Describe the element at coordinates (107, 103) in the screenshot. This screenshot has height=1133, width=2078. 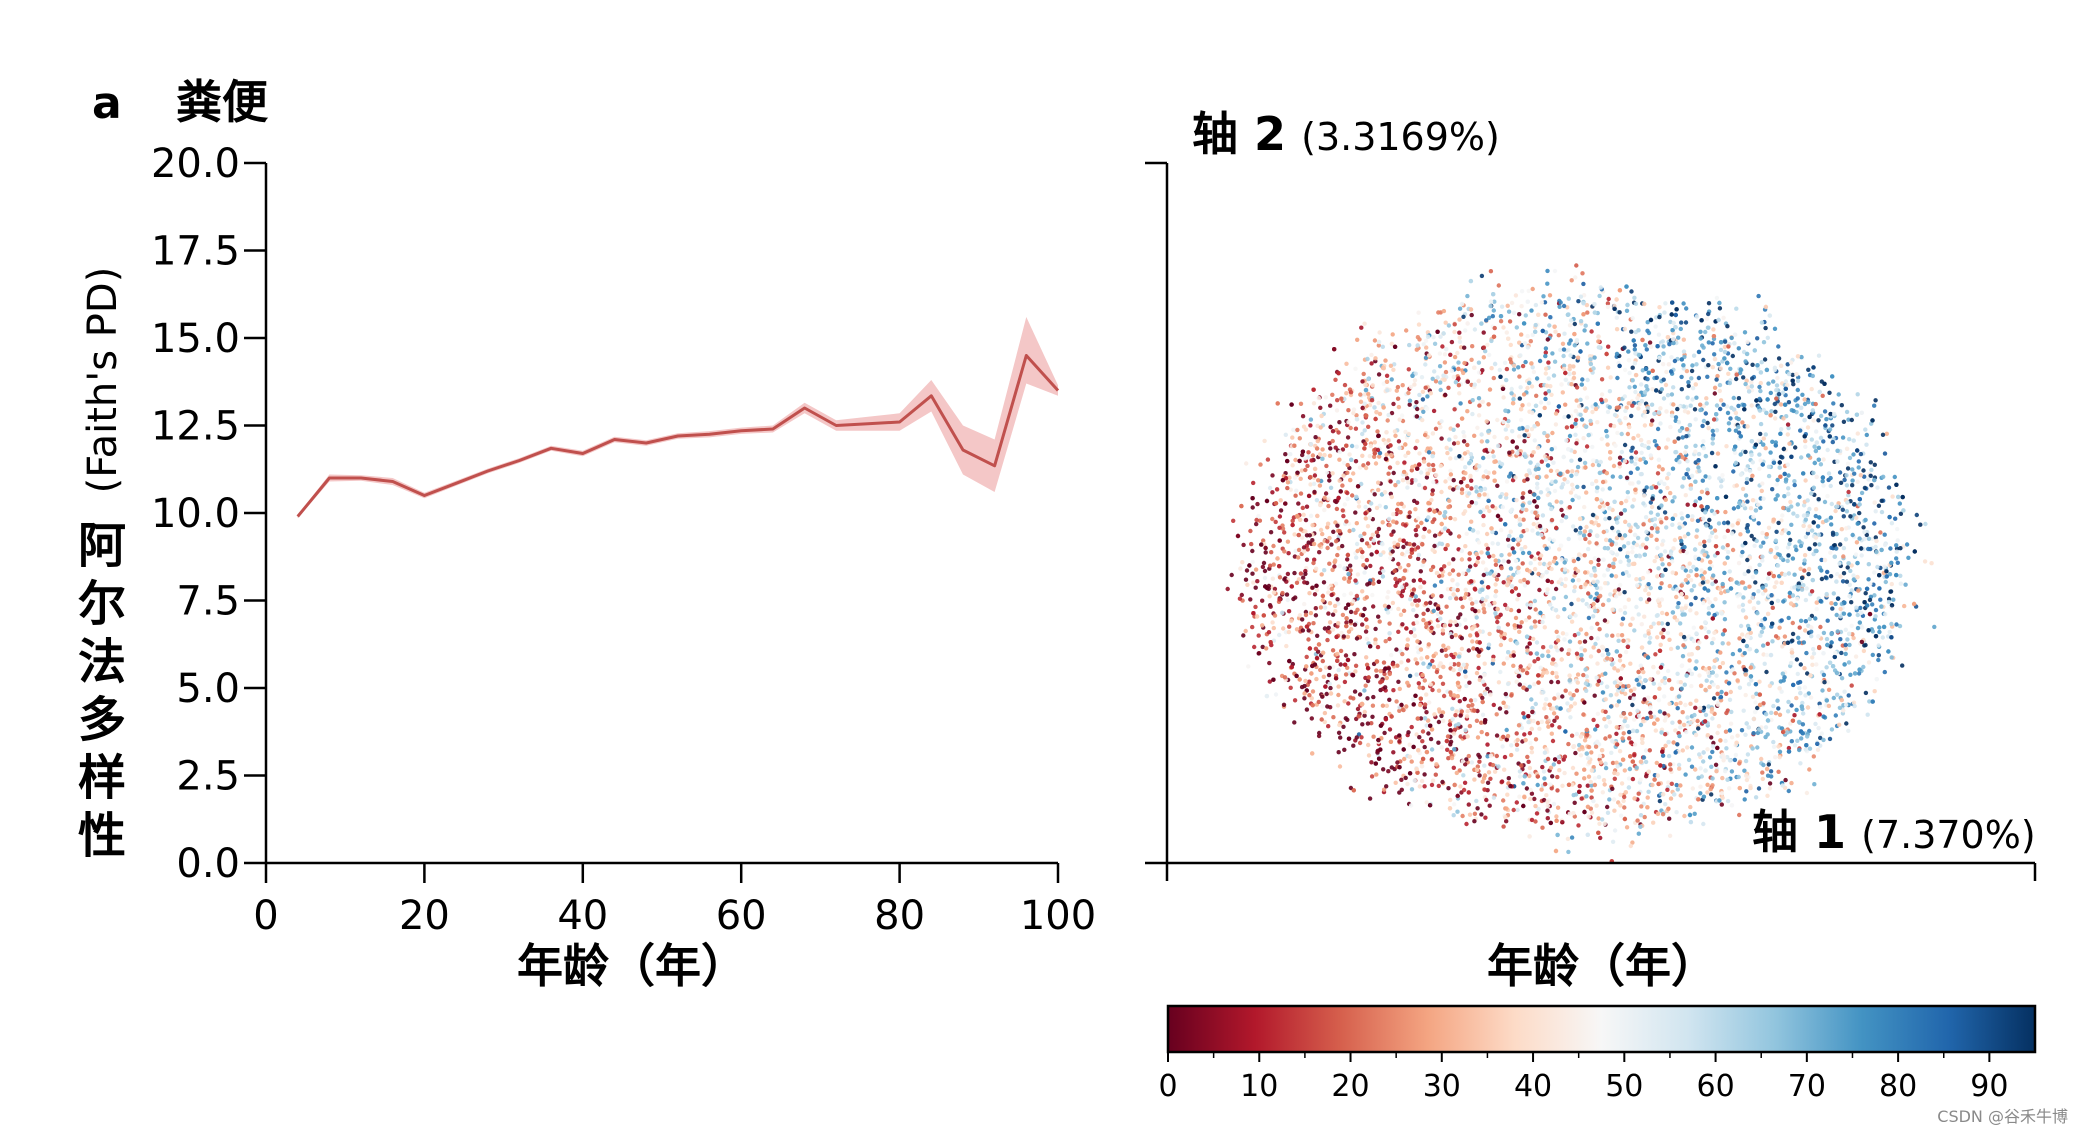
I see `panel-letter: a` at that location.